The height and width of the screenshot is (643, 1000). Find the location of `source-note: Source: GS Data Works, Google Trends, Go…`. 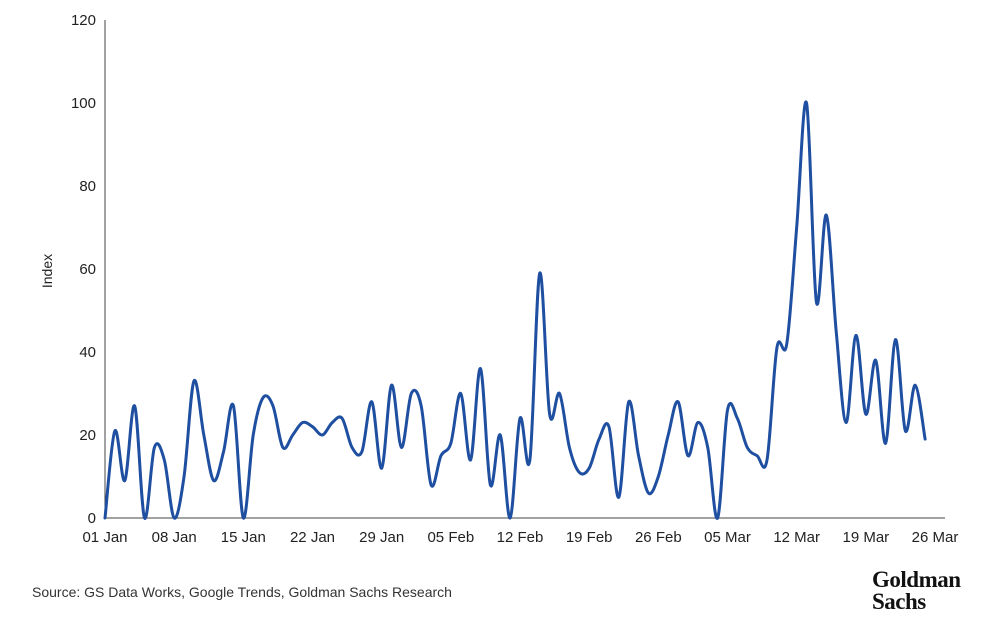

source-note: Source: GS Data Works, Google Trends, Go… is located at coordinates (242, 592).